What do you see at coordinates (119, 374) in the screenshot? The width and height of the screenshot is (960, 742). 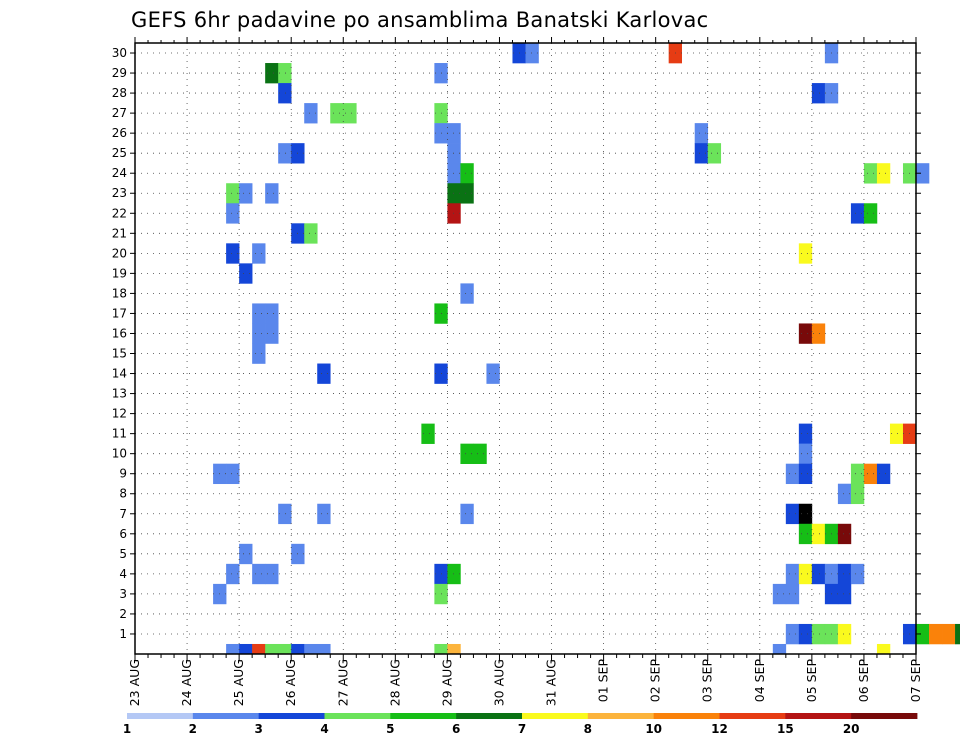 I see `y-tick-label: 14` at bounding box center [119, 374].